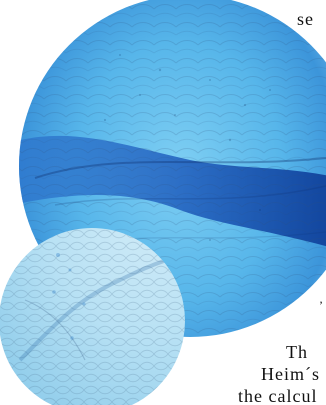 The image size is (326, 405). What do you see at coordinates (290, 374) in the screenshot?
I see `text-fragment-line-2: Heim´s` at bounding box center [290, 374].